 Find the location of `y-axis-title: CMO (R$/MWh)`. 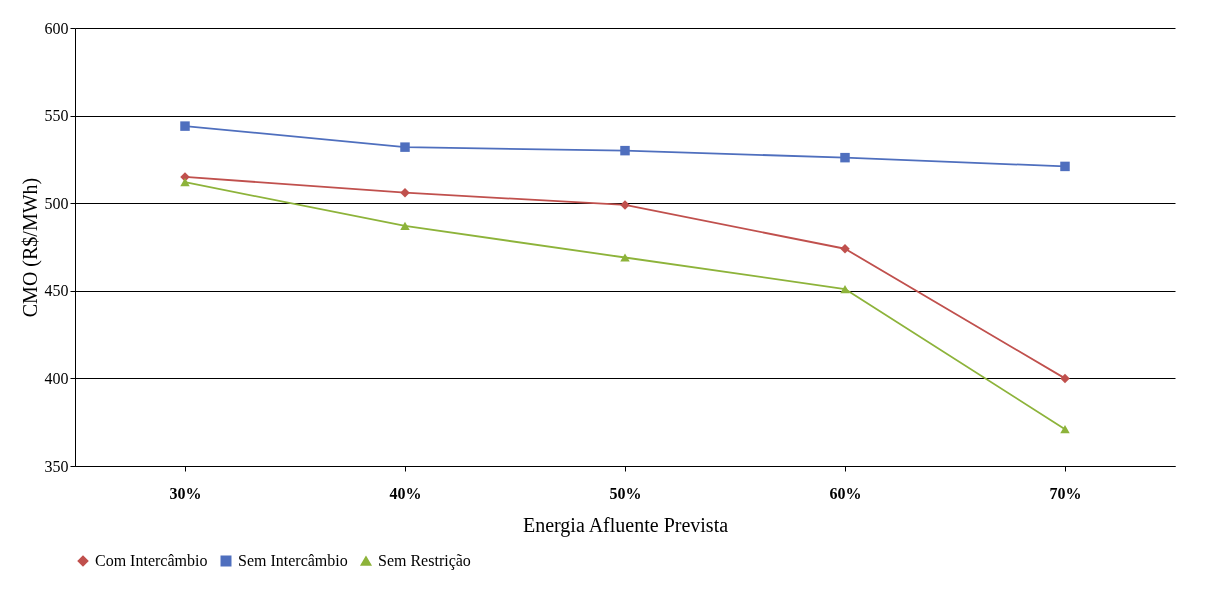

y-axis-title: CMO (R$/MWh) is located at coordinates (30, 247).